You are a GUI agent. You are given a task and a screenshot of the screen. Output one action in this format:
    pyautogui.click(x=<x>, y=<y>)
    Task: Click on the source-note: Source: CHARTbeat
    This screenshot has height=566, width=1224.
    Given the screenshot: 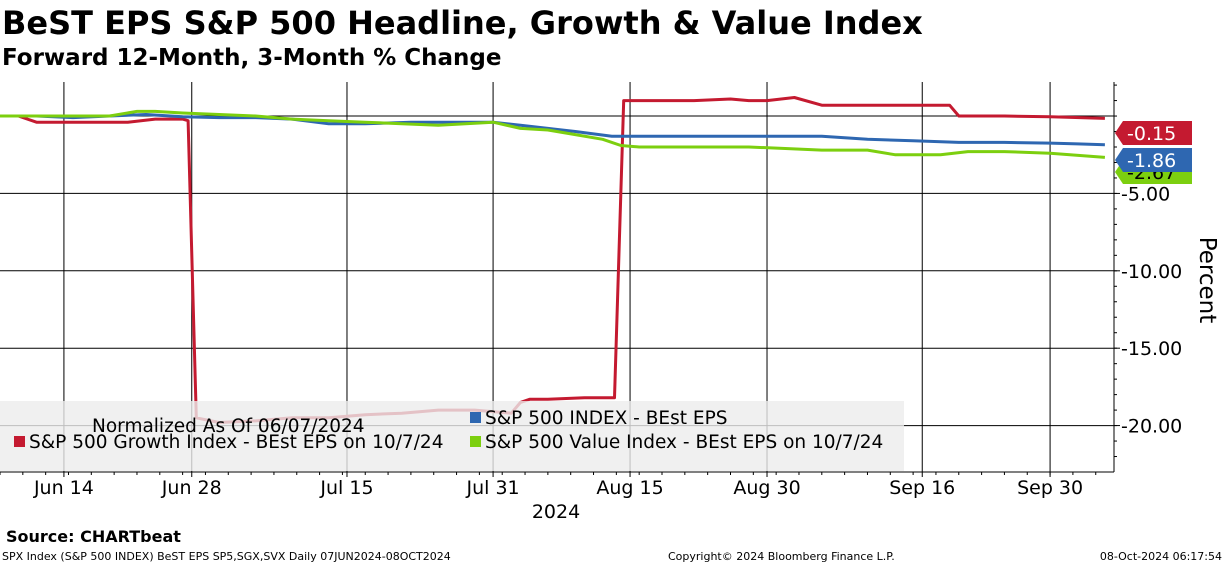 What is the action you would take?
    pyautogui.click(x=93, y=536)
    